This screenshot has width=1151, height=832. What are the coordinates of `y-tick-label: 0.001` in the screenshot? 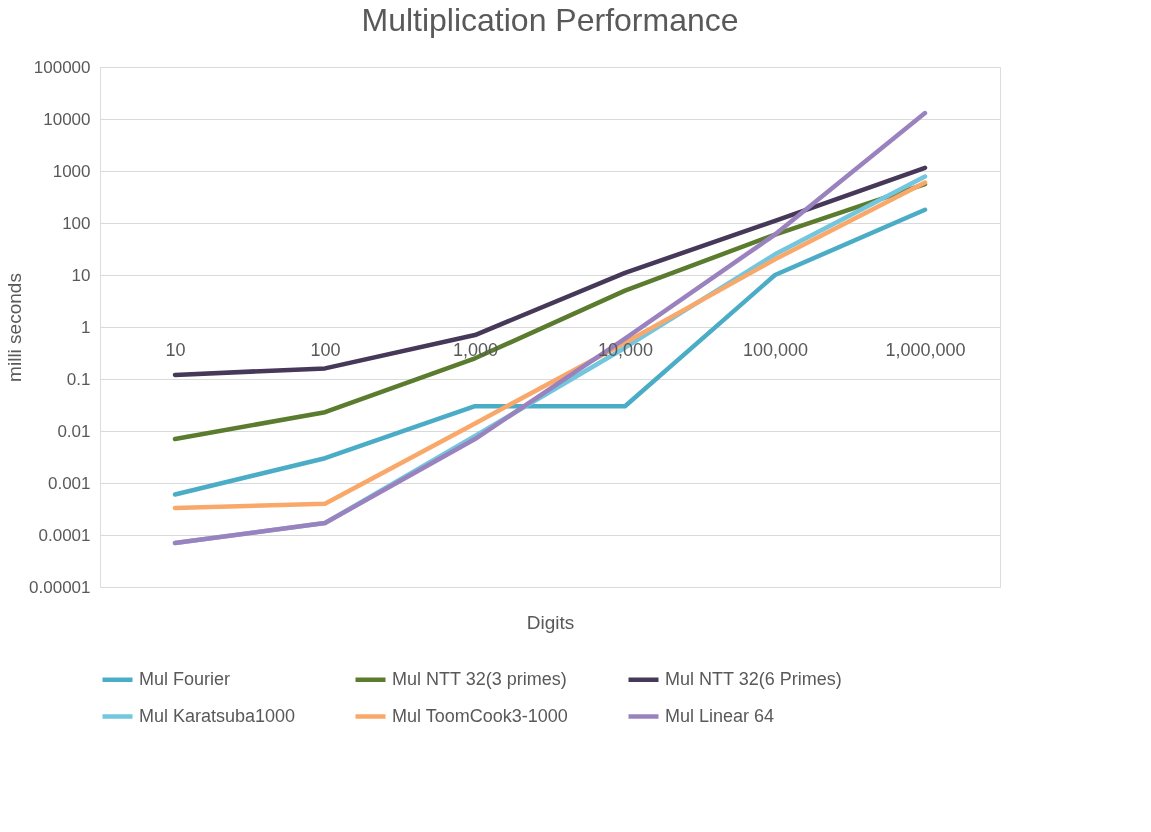 It's located at (69, 483).